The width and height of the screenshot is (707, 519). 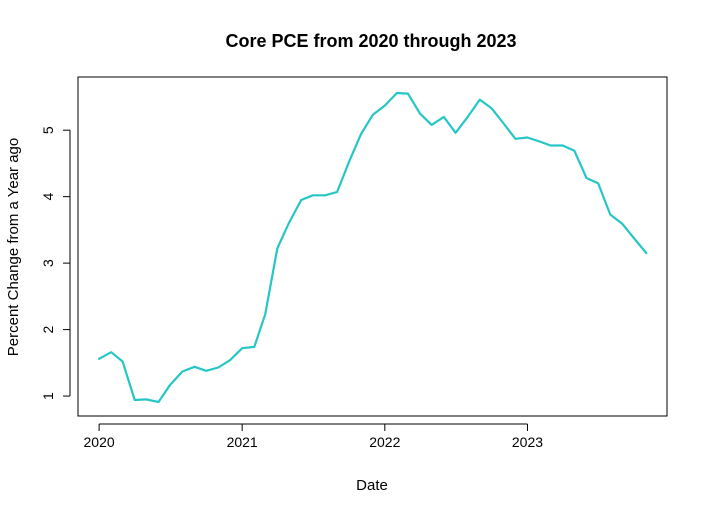 I want to click on y-tick-label: 2, so click(x=48, y=329).